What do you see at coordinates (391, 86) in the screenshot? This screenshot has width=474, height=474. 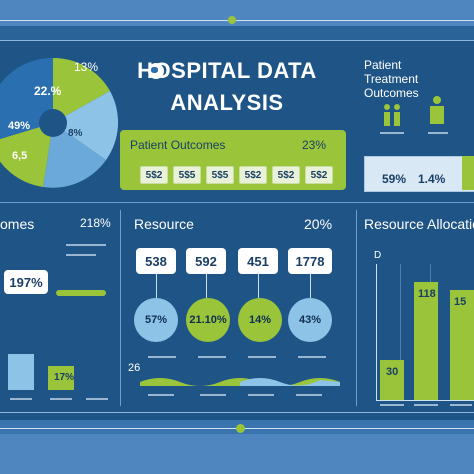 I see `treatment-title-line-2: Treatment Outcomes` at bounding box center [391, 86].